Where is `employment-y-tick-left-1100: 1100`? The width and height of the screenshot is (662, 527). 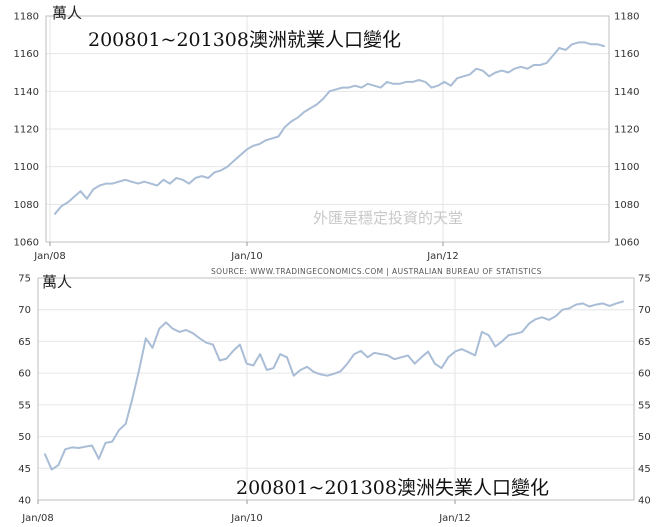 employment-y-tick-left-1100: 1100 is located at coordinates (26, 167).